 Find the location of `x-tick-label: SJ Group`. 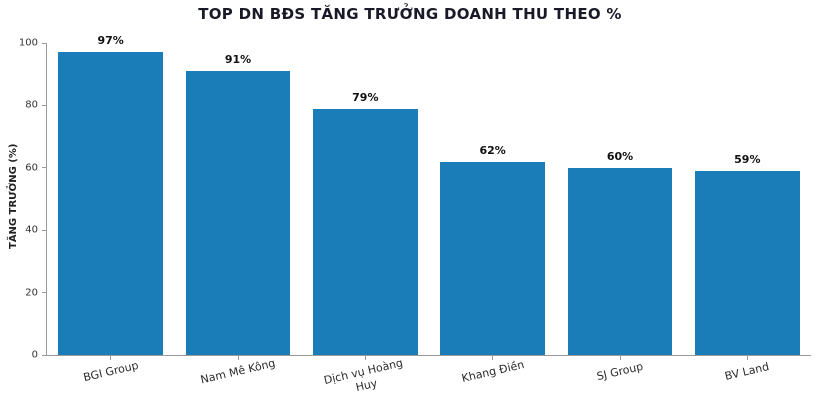

x-tick-label: SJ Group is located at coordinates (620, 371).